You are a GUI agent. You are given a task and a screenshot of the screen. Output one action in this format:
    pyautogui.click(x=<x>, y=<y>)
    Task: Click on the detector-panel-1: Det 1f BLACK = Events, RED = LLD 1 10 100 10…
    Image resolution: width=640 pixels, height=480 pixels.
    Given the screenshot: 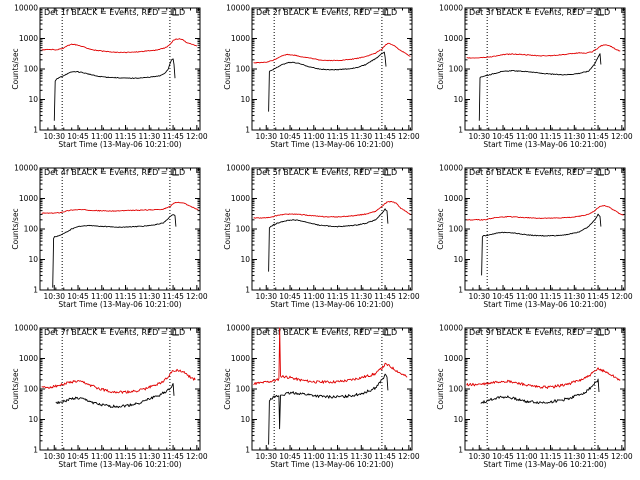 What is the action you would take?
    pyautogui.click(x=109, y=77)
    